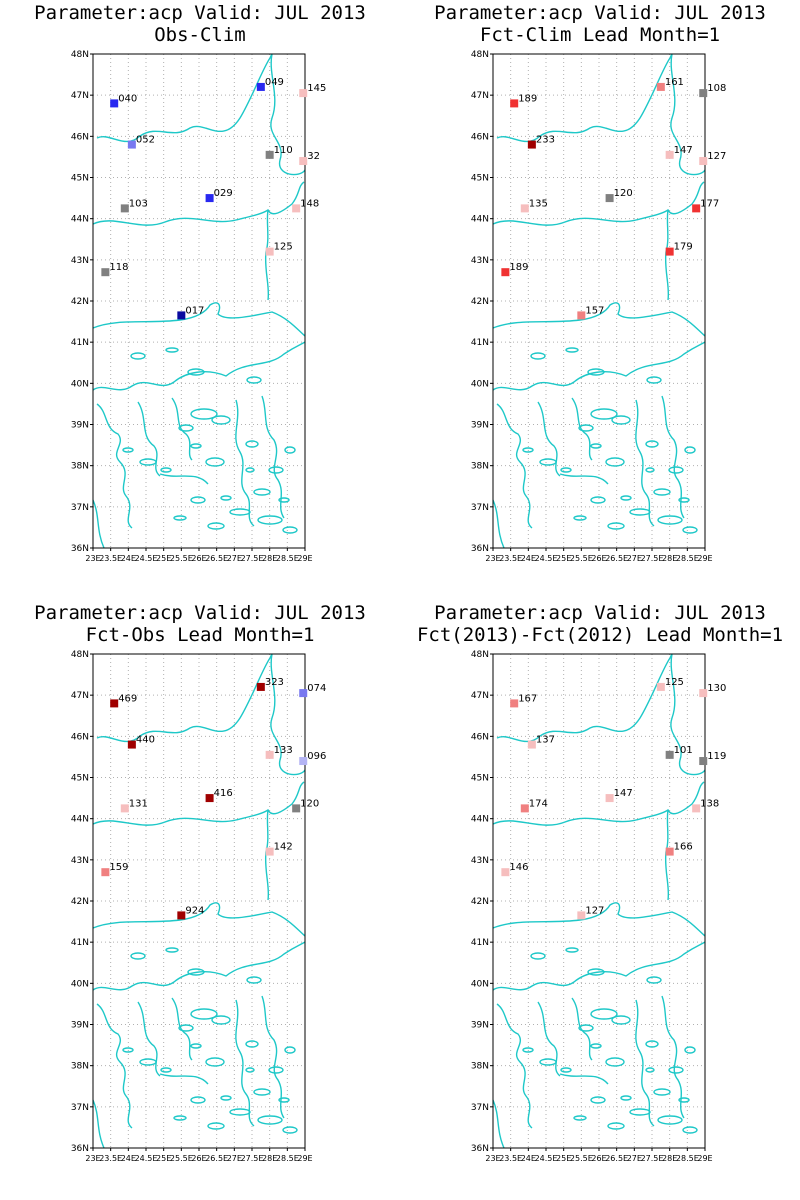 This screenshot has height=1200, width=800. Describe the element at coordinates (527, 698) in the screenshot. I see `station-value-label: 167` at that location.